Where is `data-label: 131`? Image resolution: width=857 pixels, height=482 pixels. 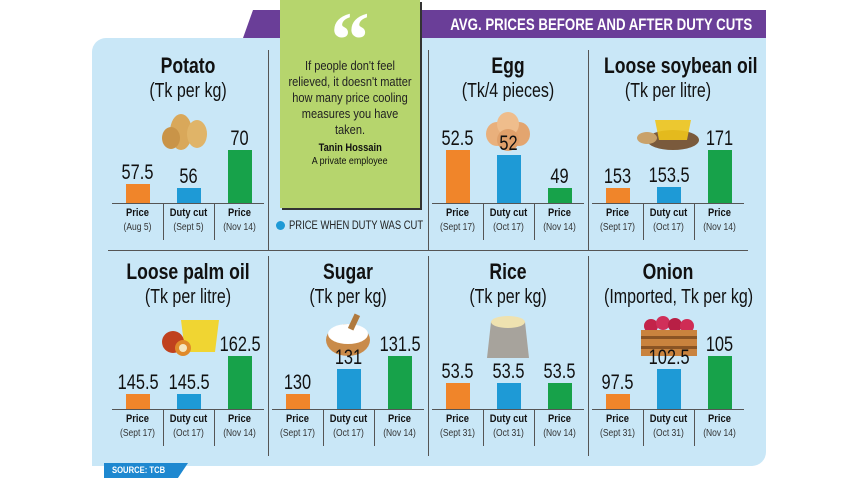 data-label: 131 is located at coordinates (348, 357).